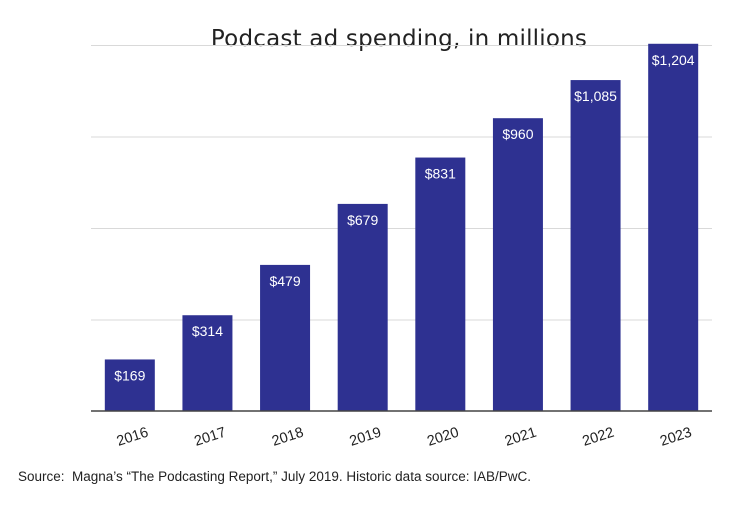 This screenshot has height=505, width=746. Describe the element at coordinates (599, 437) in the screenshot. I see `x-tick-label-2022: 2022` at that location.